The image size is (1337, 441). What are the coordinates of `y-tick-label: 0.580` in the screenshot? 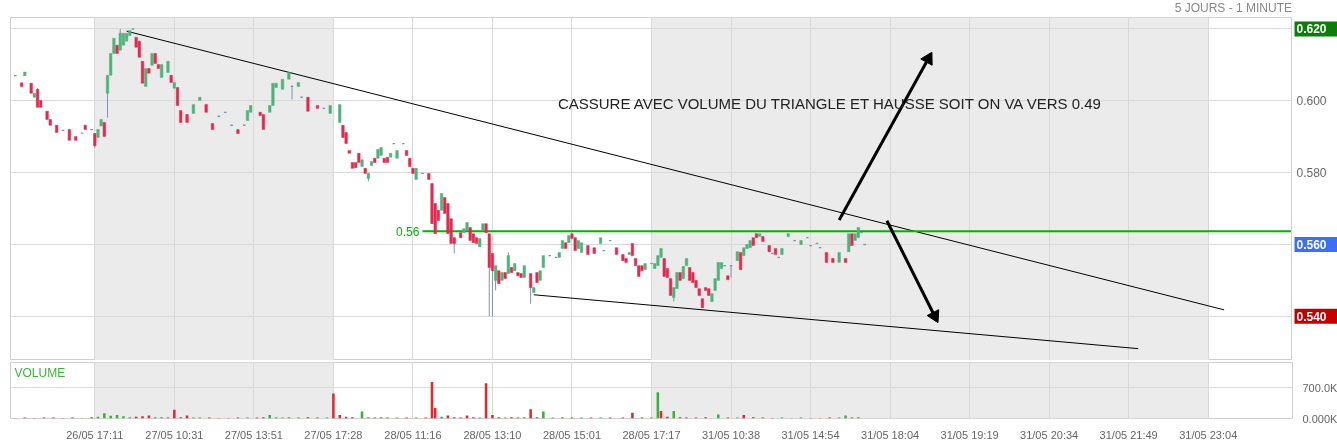 It's located at (1311, 173).